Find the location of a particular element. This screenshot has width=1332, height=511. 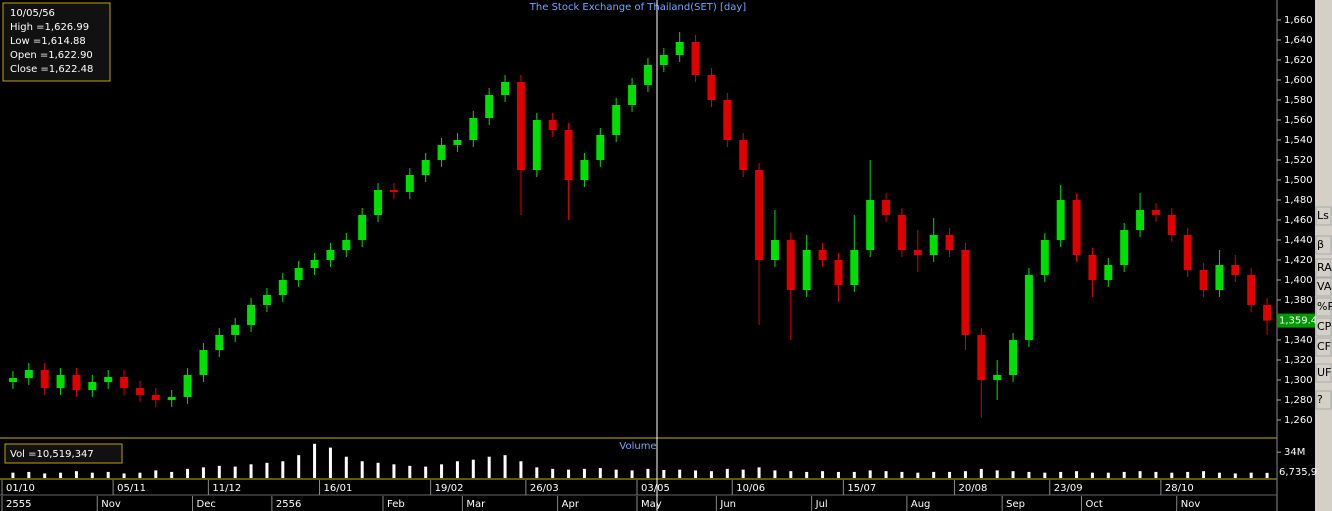

y-tick-label: 1,620 is located at coordinates (1298, 60).